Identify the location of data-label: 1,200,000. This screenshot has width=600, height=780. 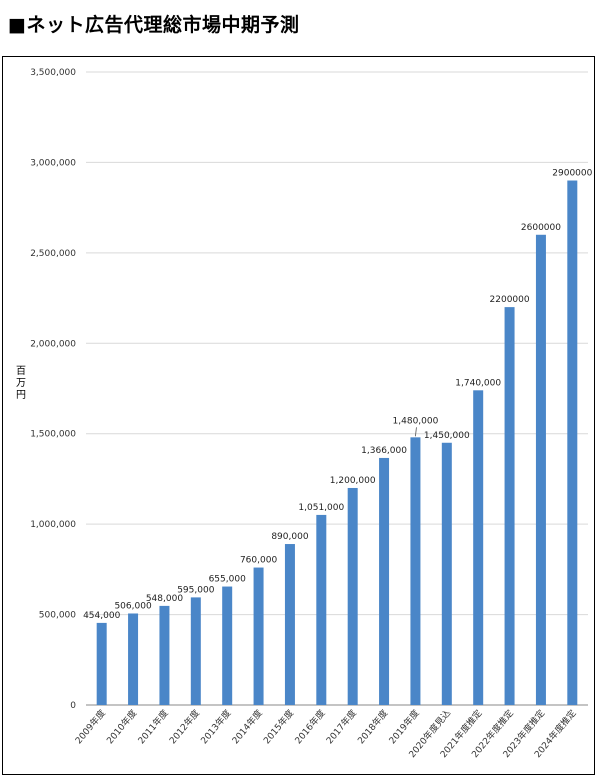
(353, 481).